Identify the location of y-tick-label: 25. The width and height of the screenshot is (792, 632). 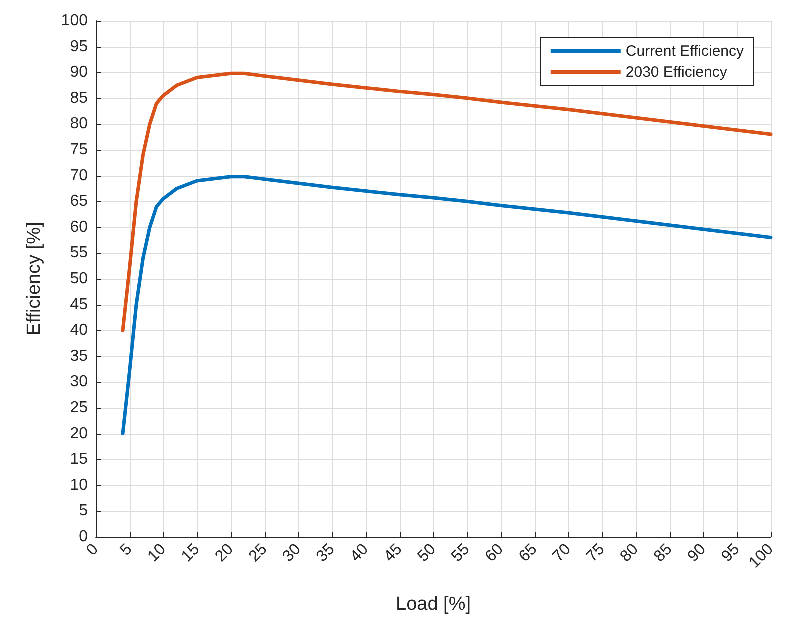
(79, 408).